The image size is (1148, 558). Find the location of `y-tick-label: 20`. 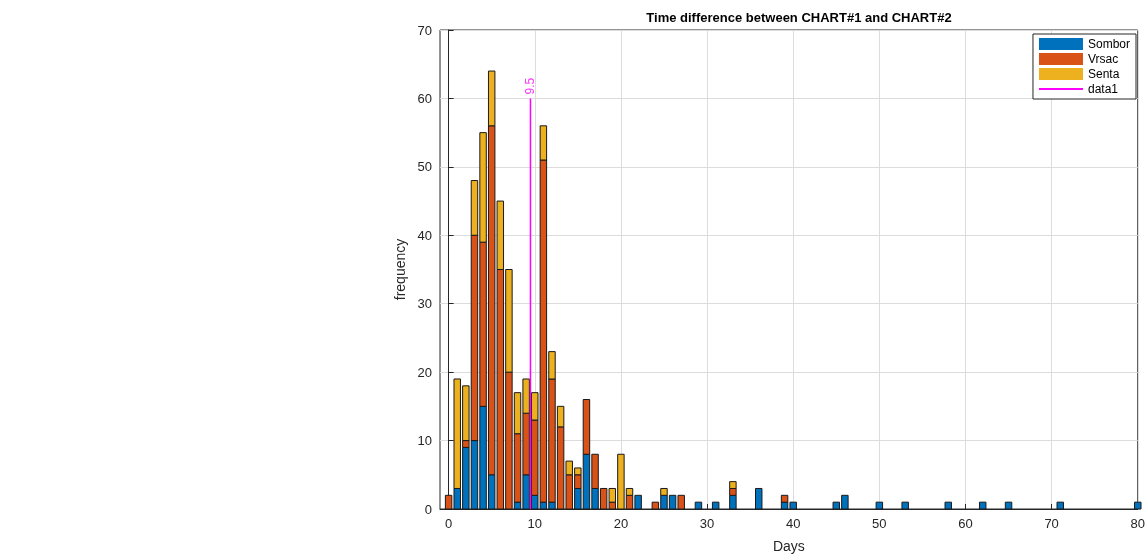

y-tick-label: 20 is located at coordinates (424, 372).